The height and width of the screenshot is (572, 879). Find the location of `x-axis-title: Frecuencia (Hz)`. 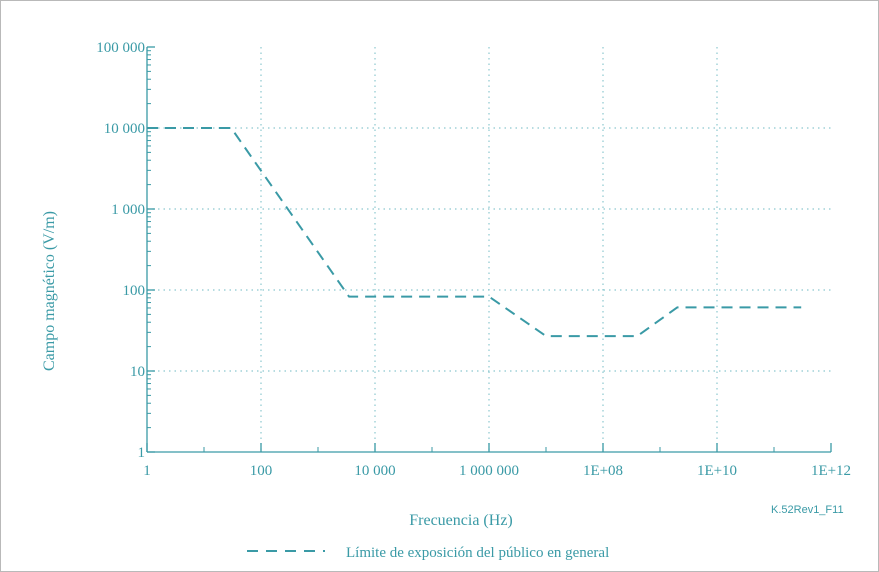

x-axis-title: Frecuencia (Hz) is located at coordinates (461, 520).